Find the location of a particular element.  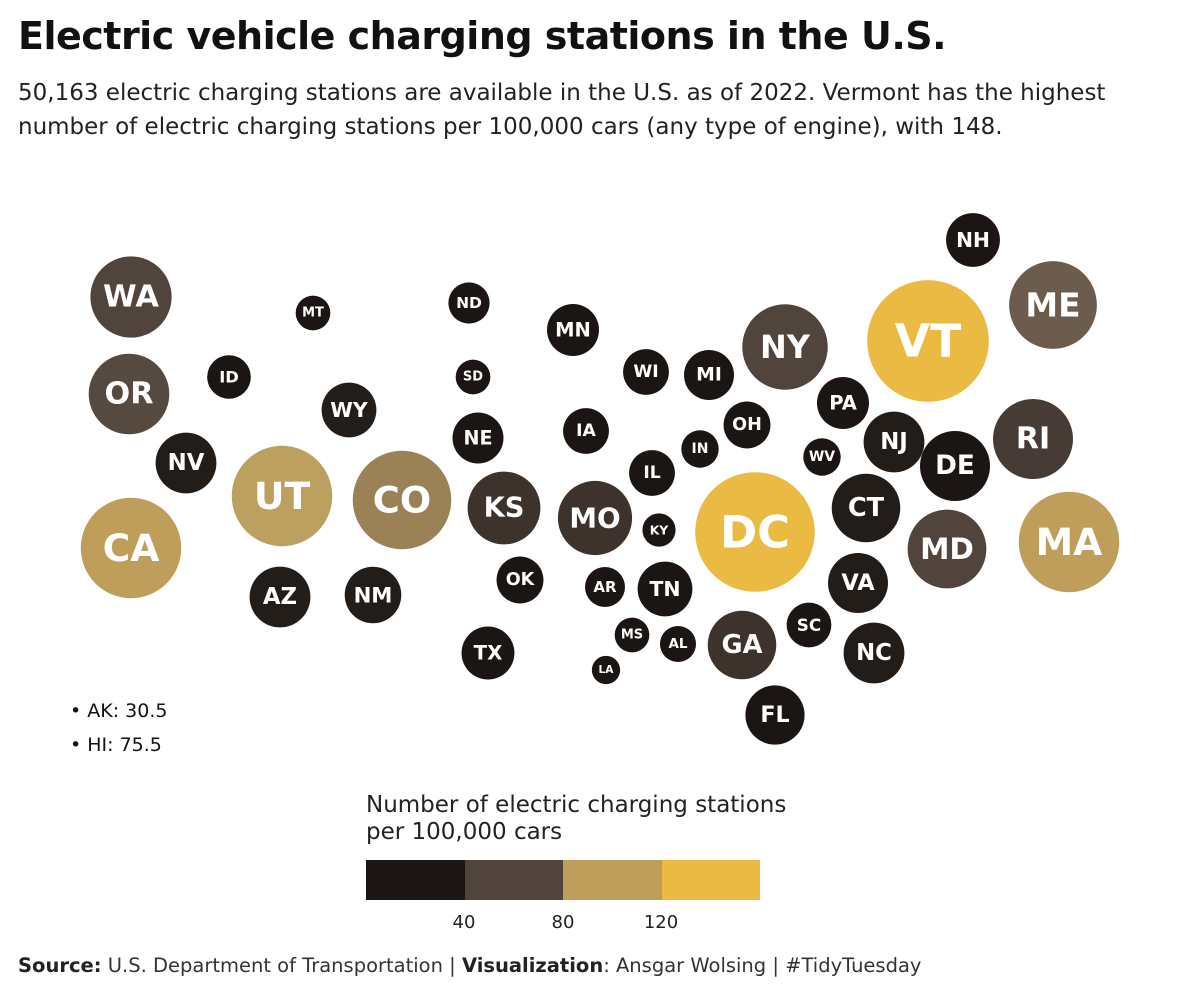

state-label: VA is located at coordinates (858, 583).